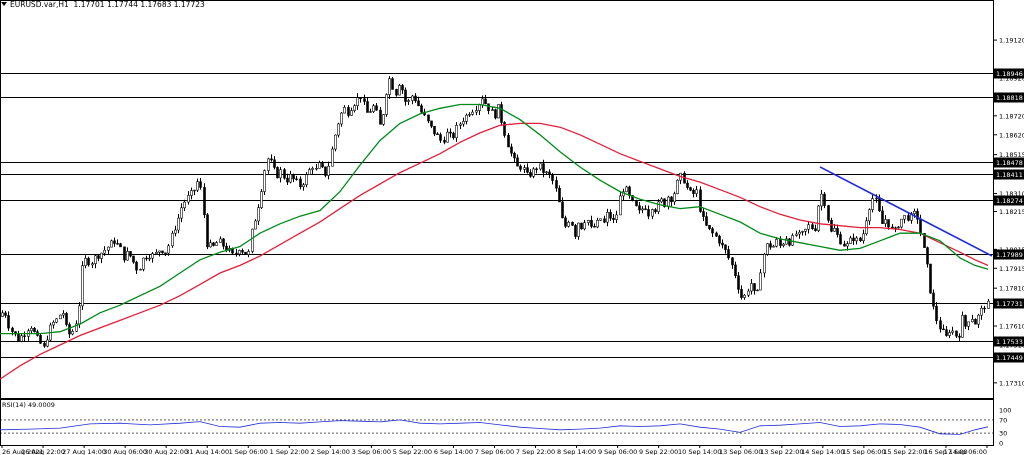  I want to click on y-tick-label: 1.17510, so click(1011, 345).